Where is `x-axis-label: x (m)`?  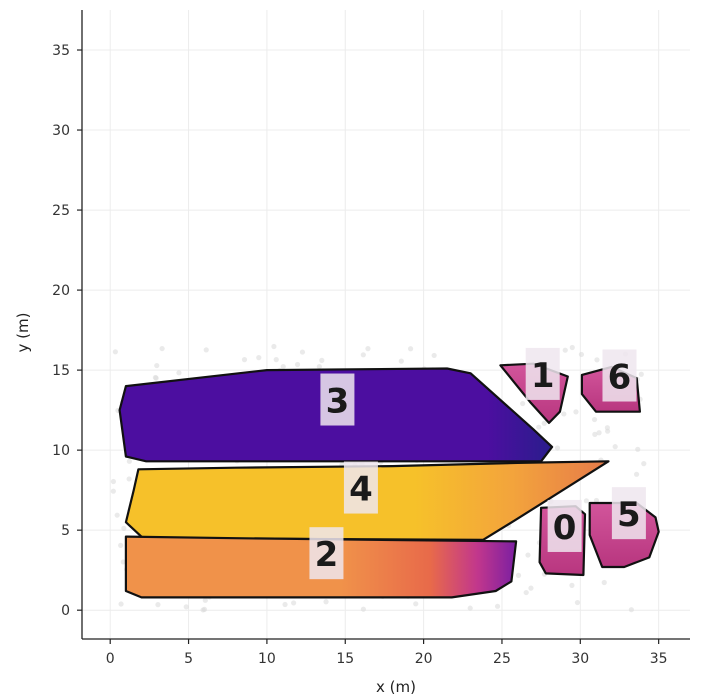 x-axis-label: x (m) is located at coordinates (396, 687).